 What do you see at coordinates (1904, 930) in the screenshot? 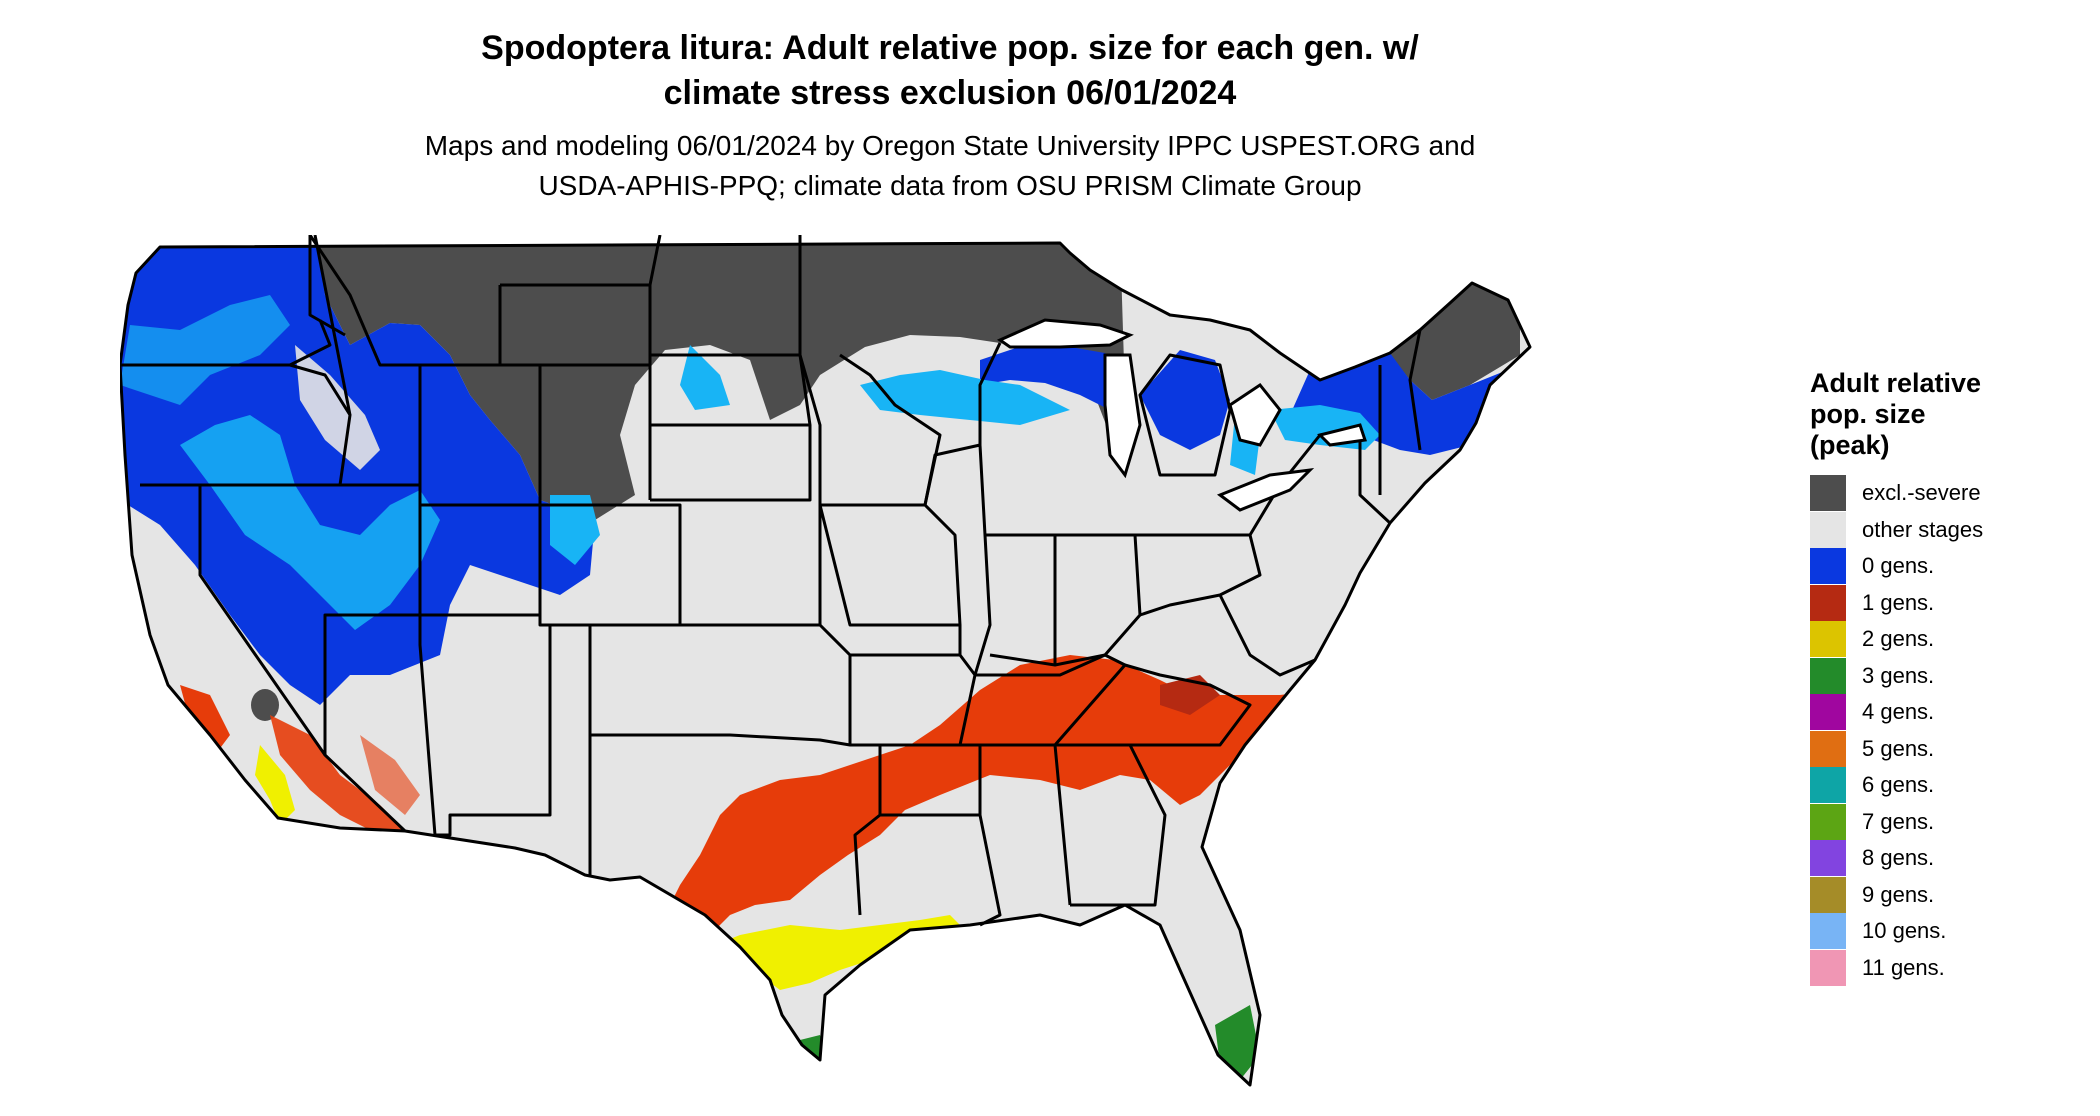
I see `legend-label: 10 gens.` at bounding box center [1904, 930].